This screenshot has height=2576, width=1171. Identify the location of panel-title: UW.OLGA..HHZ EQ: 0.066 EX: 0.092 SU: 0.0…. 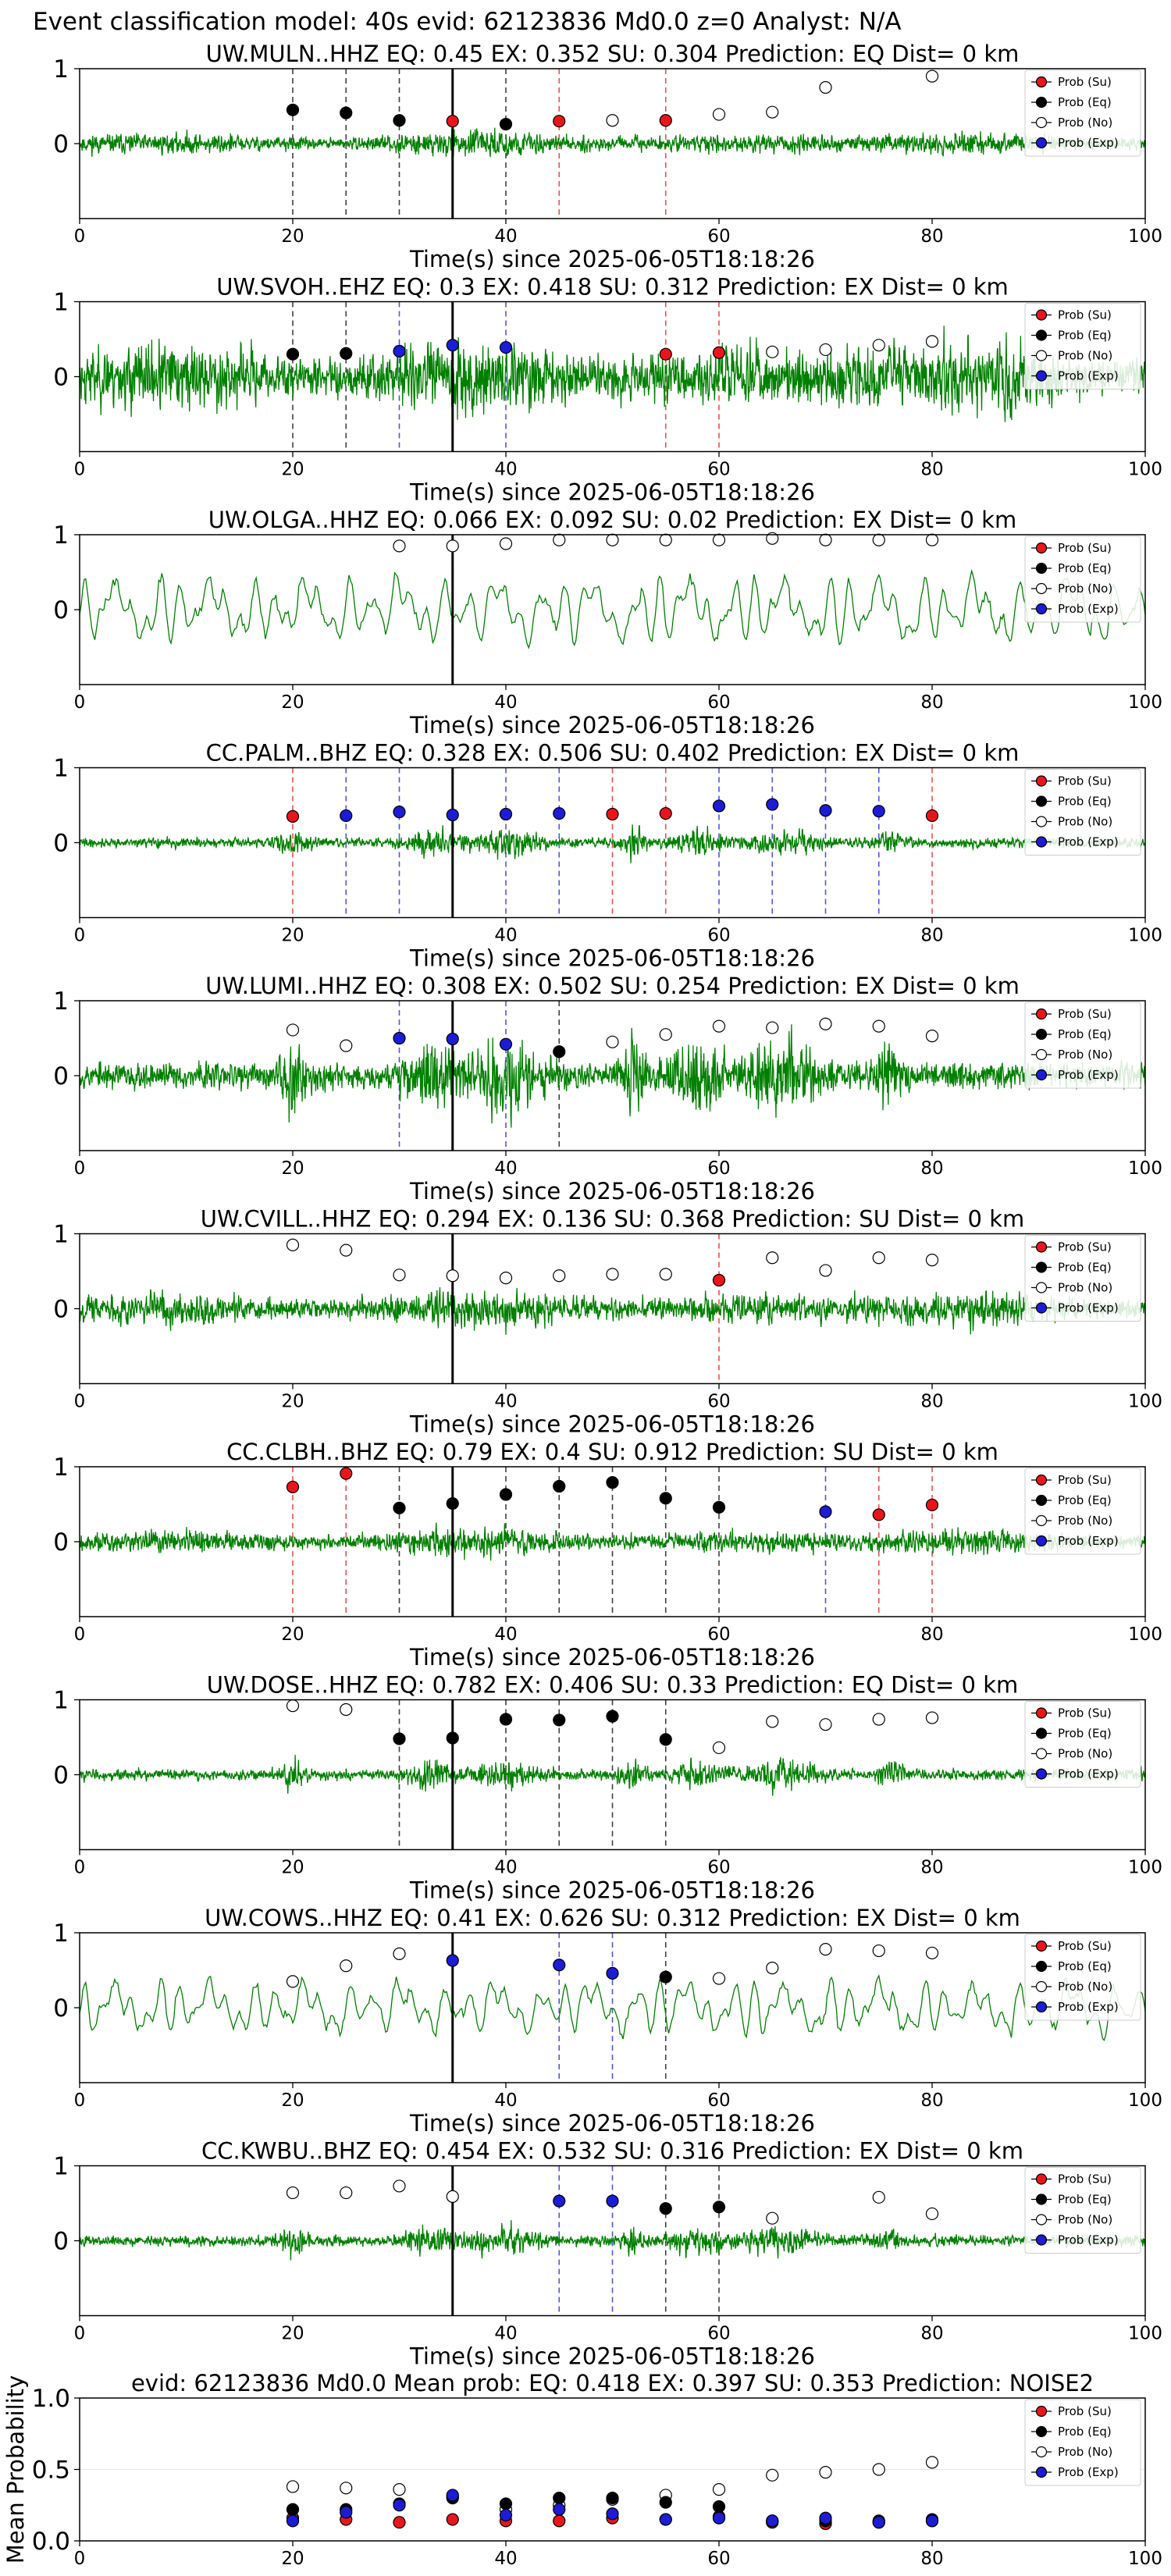
(612, 520).